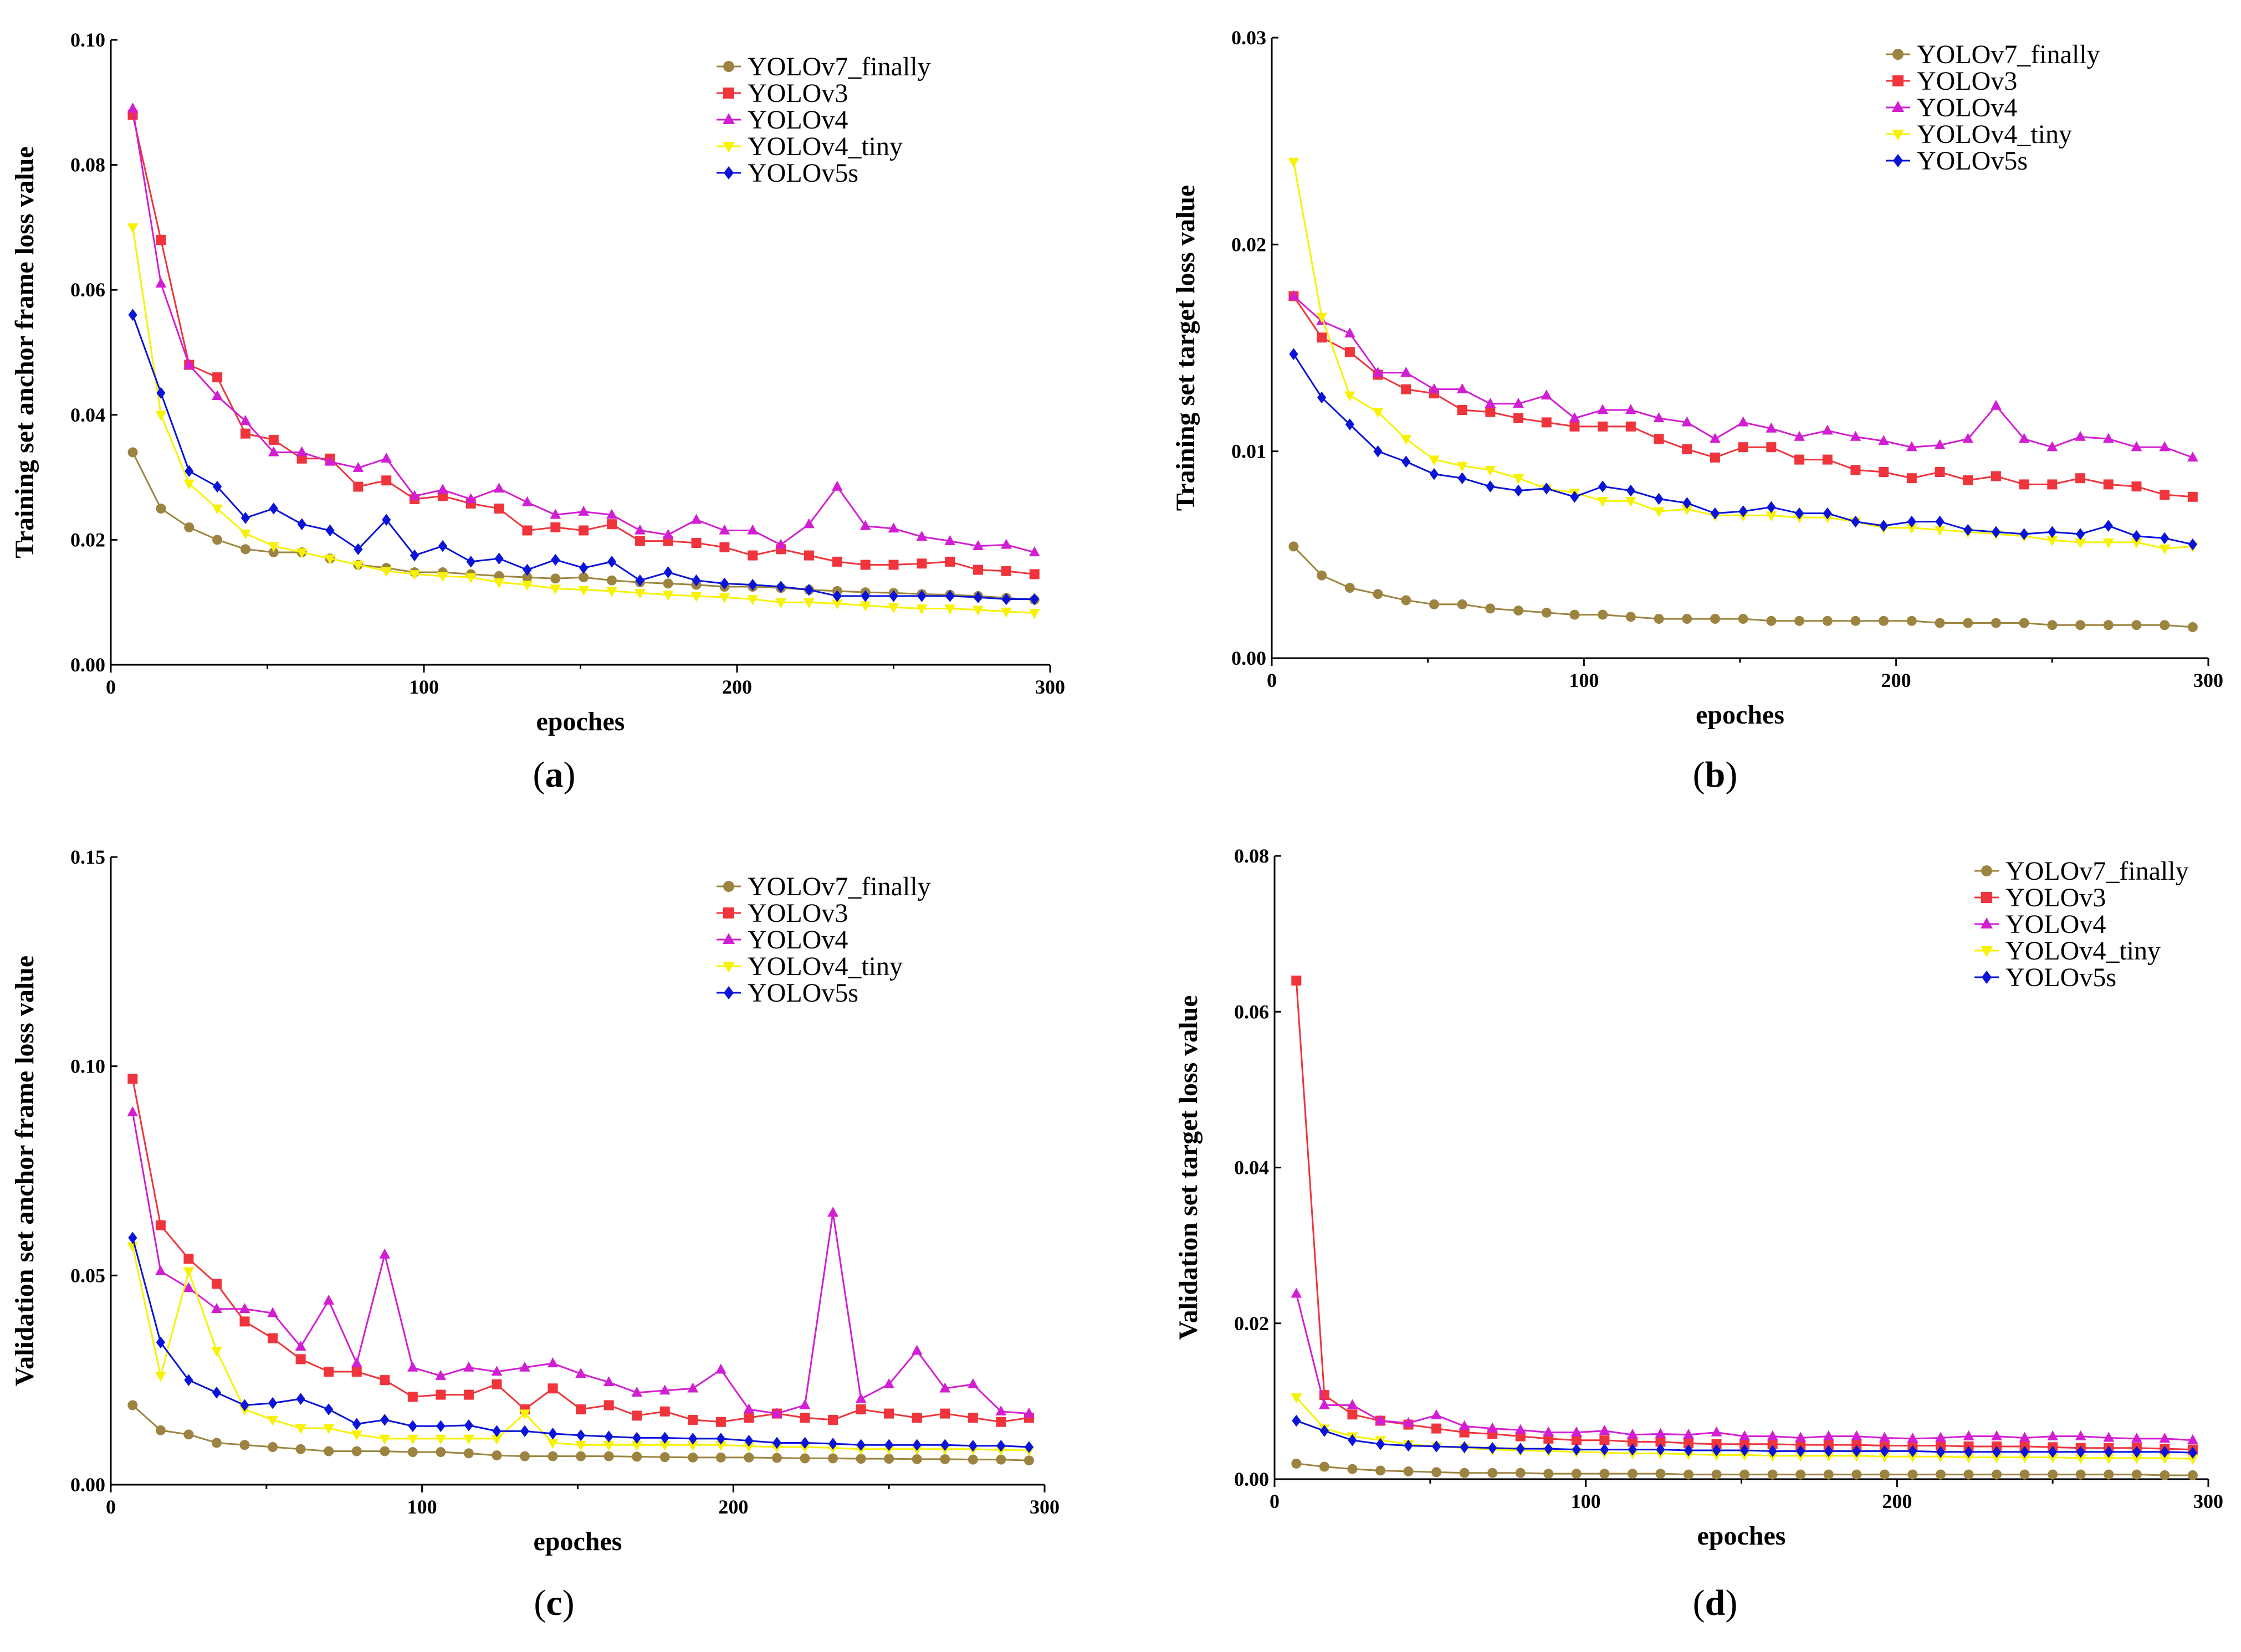 This screenshot has width=2241, height=1652. Describe the element at coordinates (798, 120) in the screenshot. I see `legend-label: YOLOv4` at that location.